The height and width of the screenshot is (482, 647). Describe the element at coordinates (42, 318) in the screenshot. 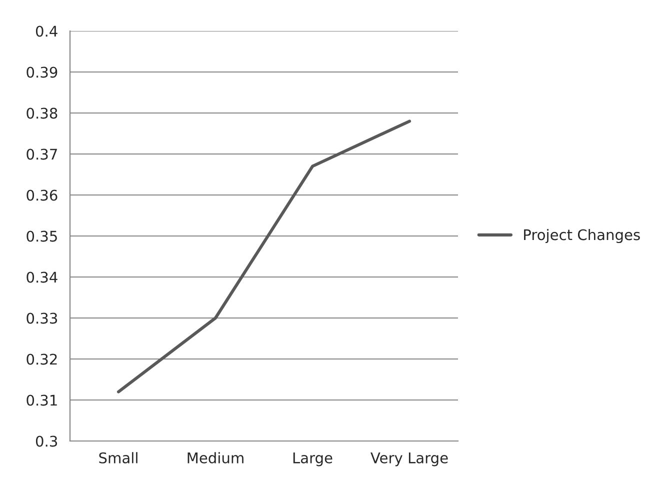

I see `y-tick-label: 0.33` at that location.